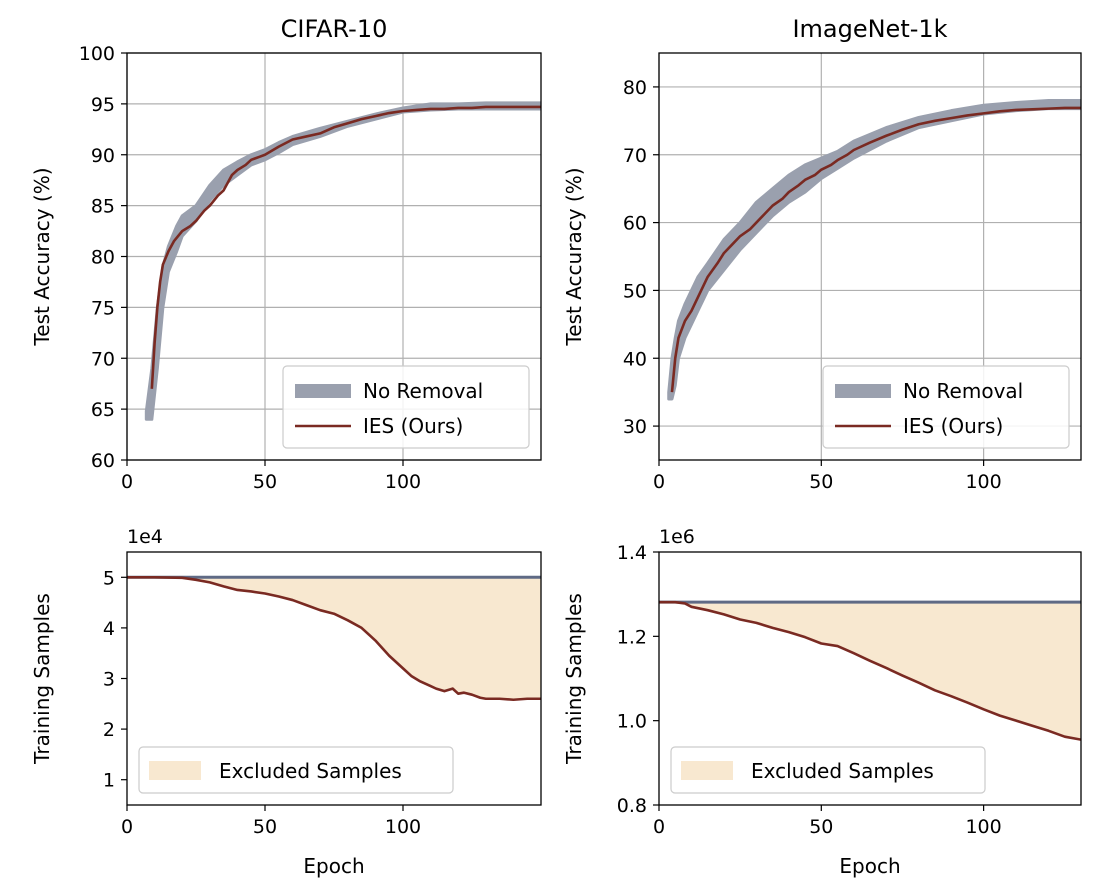  What do you see at coordinates (103, 410) in the screenshot?
I see `y-tick-label: 65` at bounding box center [103, 410].